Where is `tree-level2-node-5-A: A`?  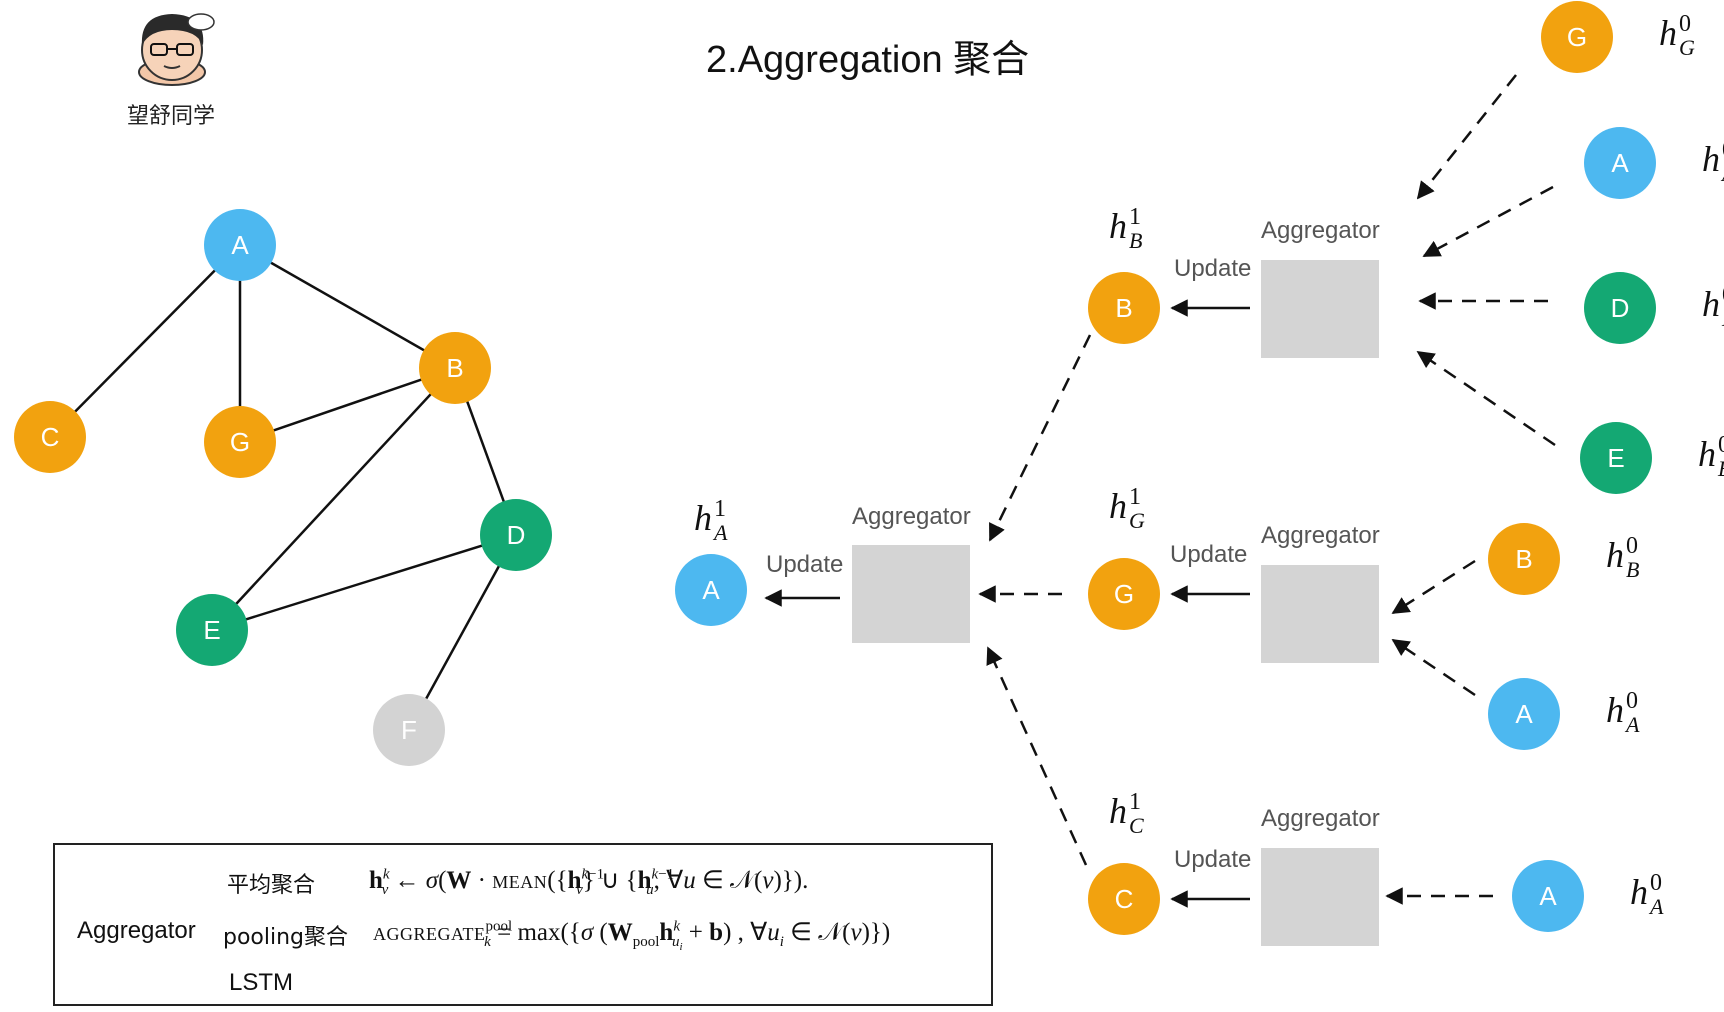 tree-level2-node-5-A: A is located at coordinates (1524, 714).